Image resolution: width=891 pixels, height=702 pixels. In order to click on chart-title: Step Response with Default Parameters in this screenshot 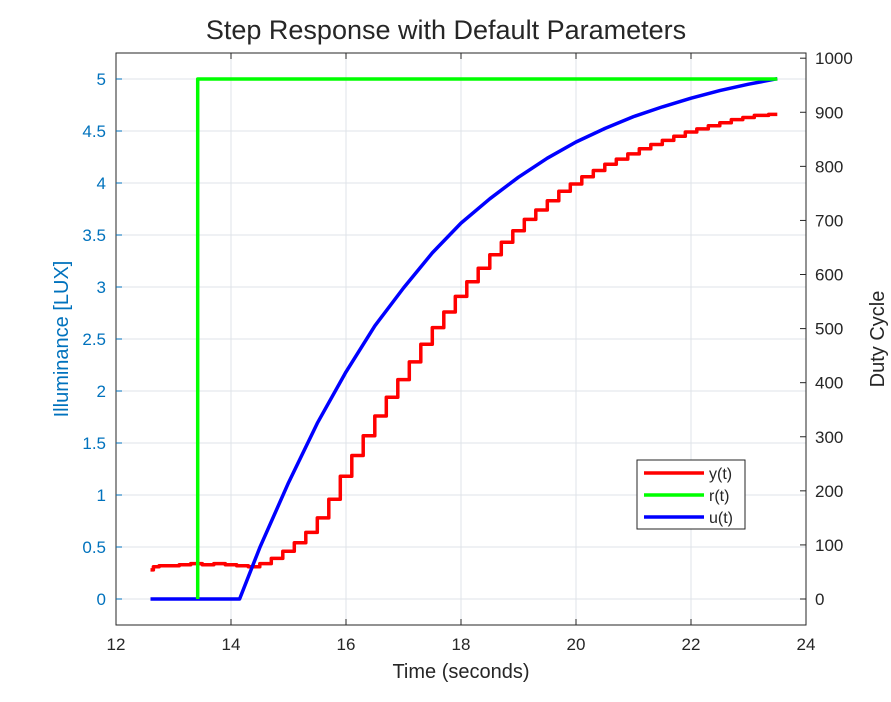, I will do `click(446, 30)`.